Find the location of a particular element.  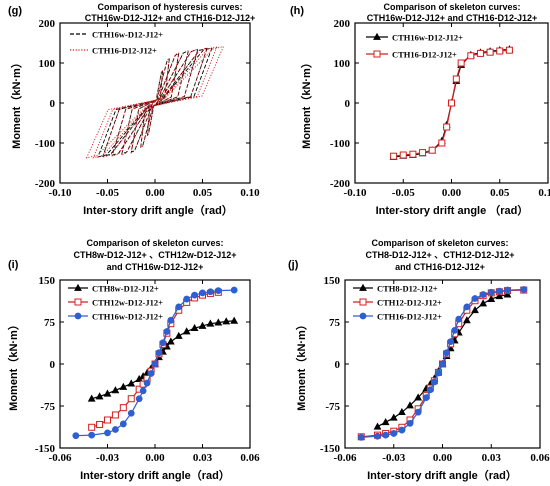

x-tick-label: -0.06 is located at coordinates (345, 458).